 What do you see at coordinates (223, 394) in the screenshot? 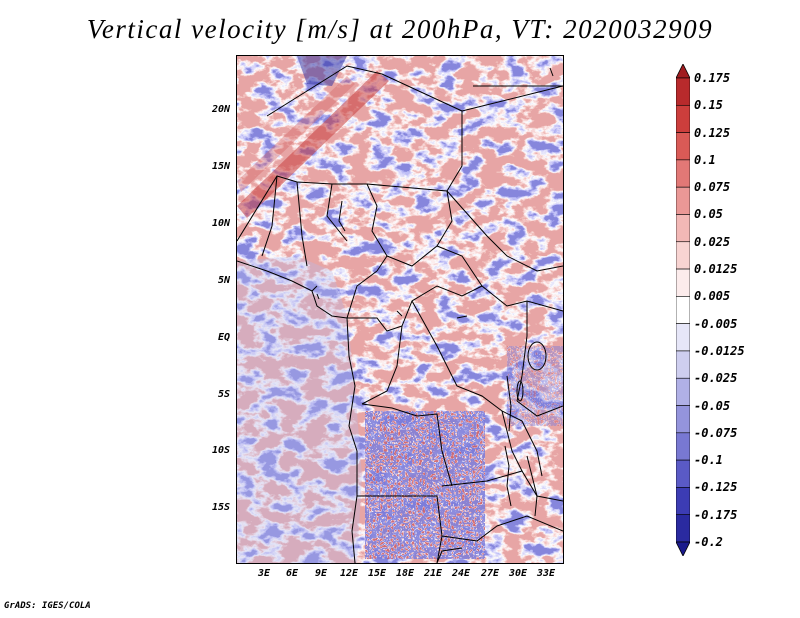
I see `lat-label-5s: 5S` at bounding box center [223, 394].